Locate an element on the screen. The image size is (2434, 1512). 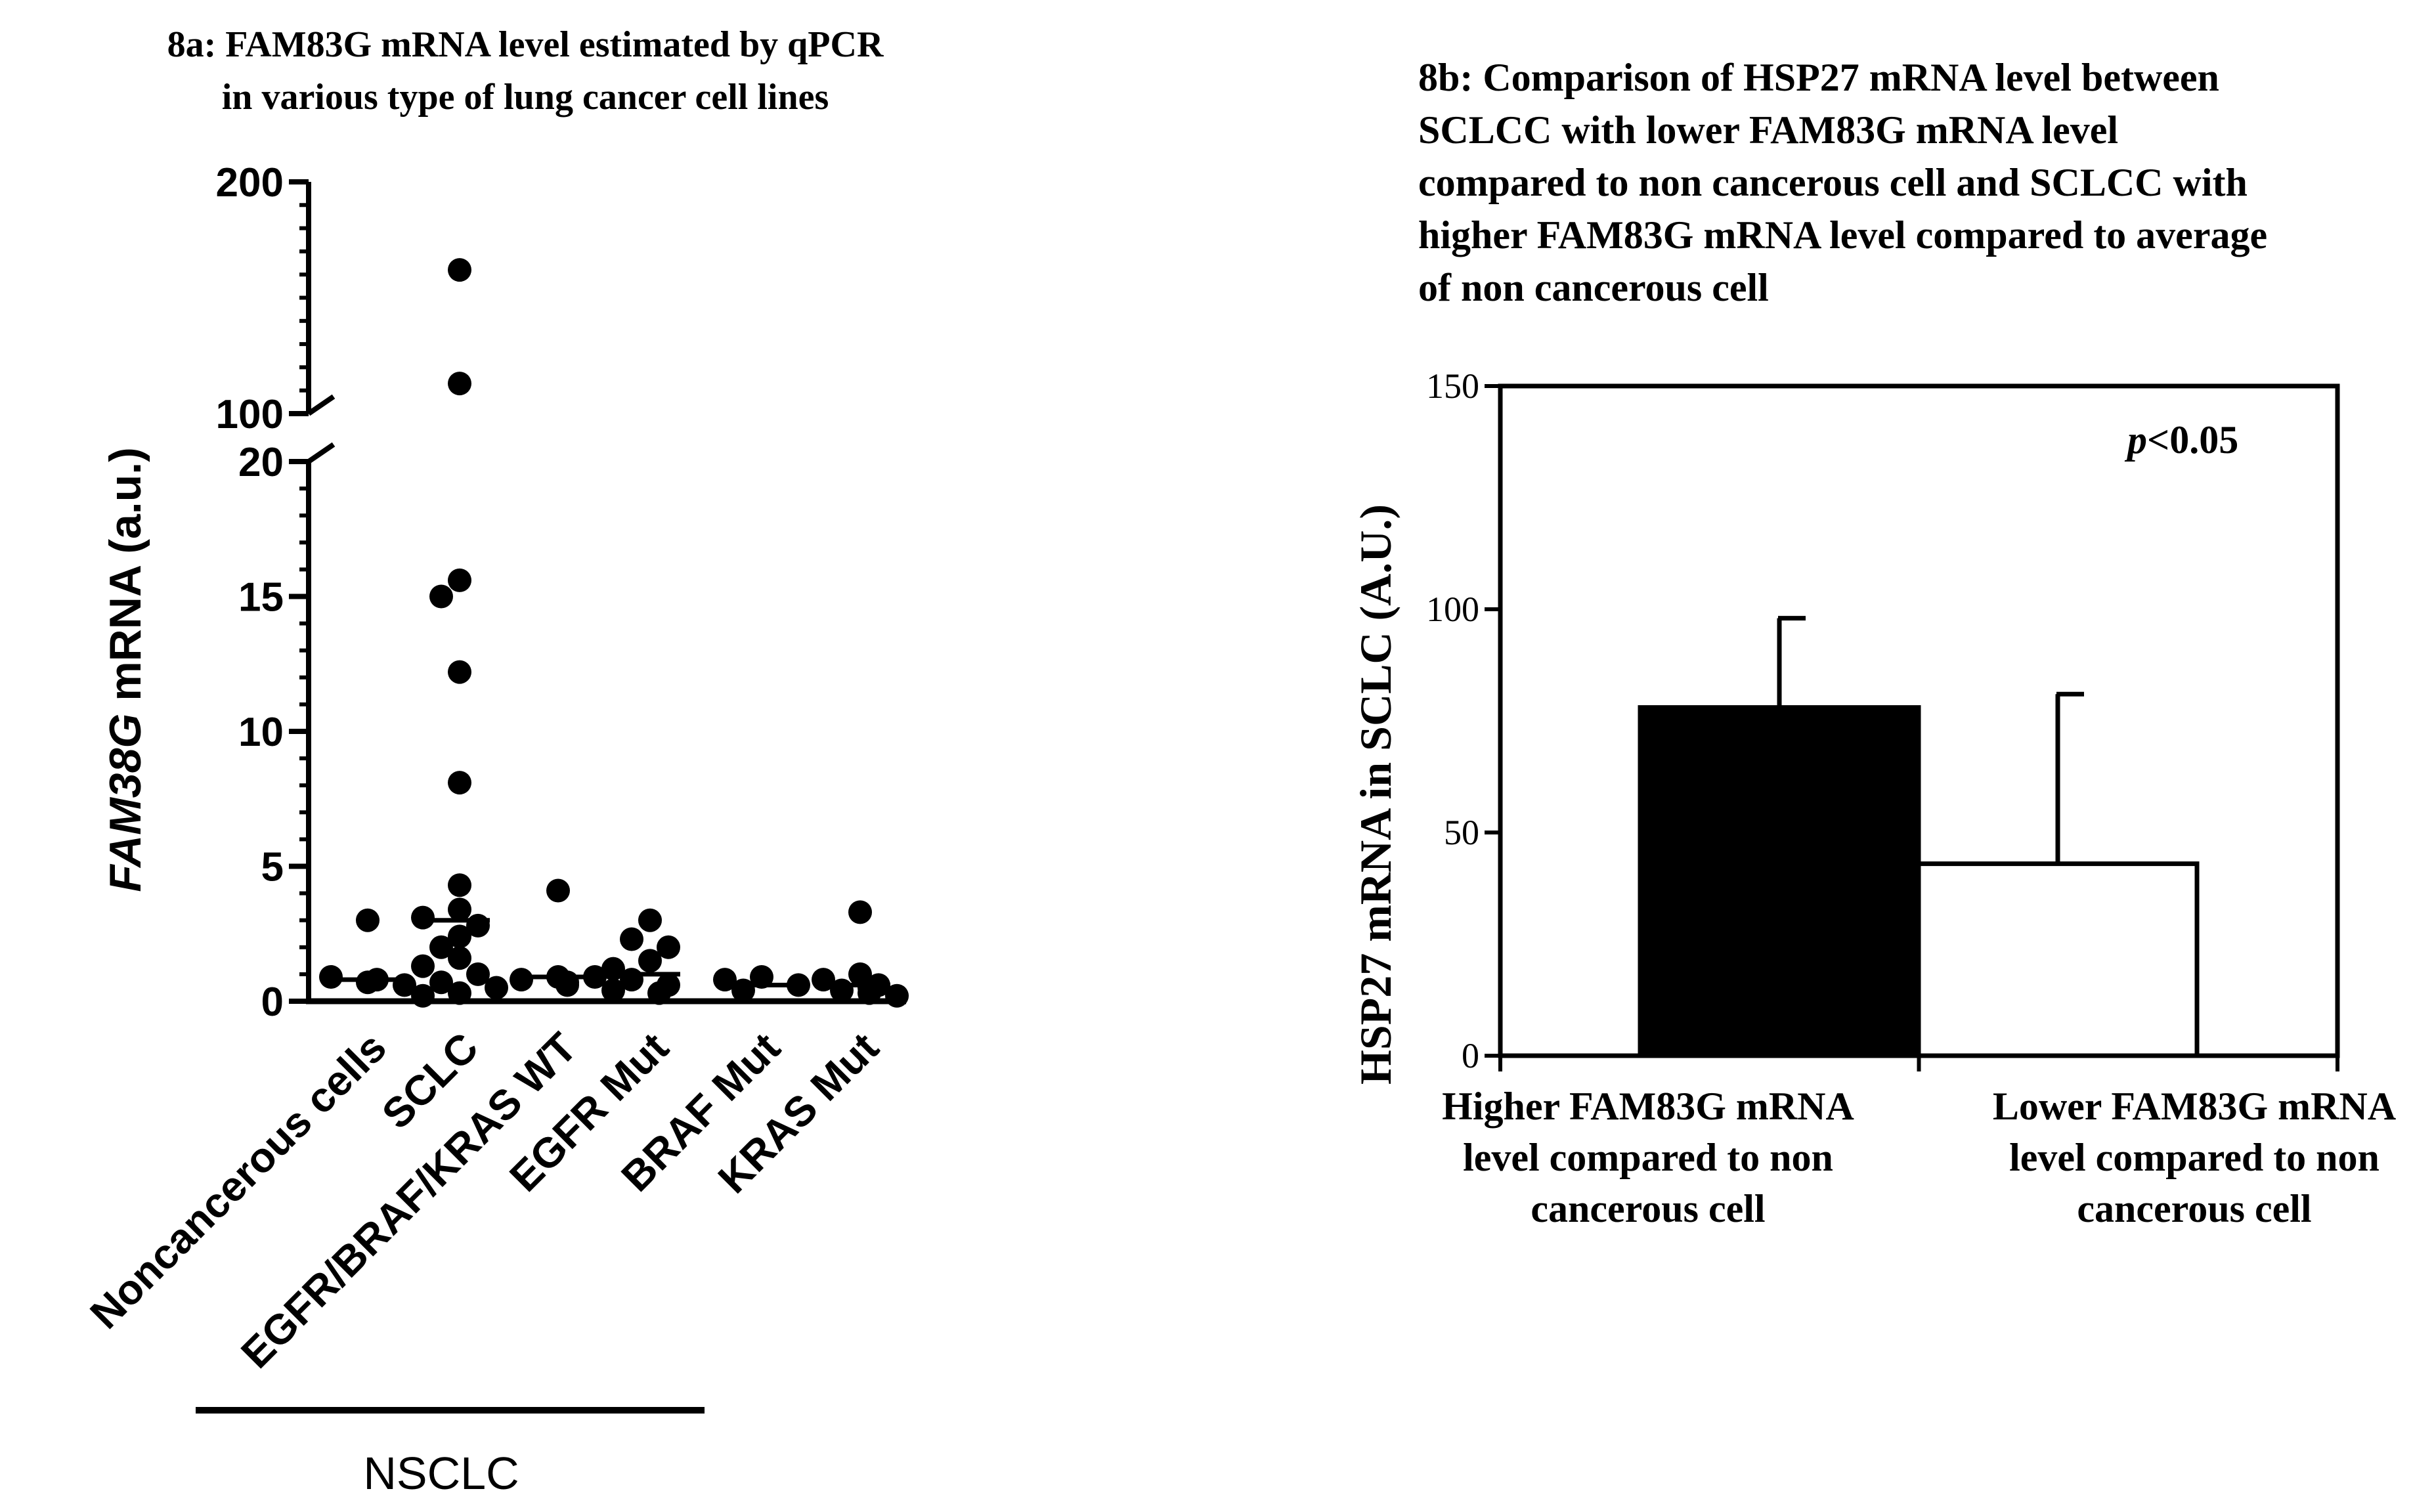
chart-8a-tick-label: 20 is located at coordinates (261, 462).